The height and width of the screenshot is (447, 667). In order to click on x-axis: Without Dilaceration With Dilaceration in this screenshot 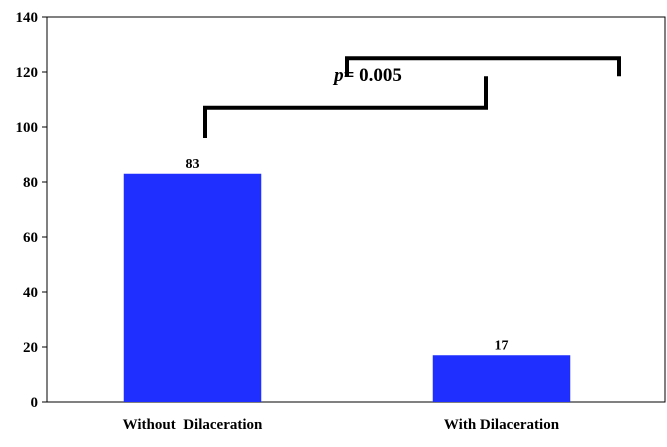, I will do `click(341, 425)`.